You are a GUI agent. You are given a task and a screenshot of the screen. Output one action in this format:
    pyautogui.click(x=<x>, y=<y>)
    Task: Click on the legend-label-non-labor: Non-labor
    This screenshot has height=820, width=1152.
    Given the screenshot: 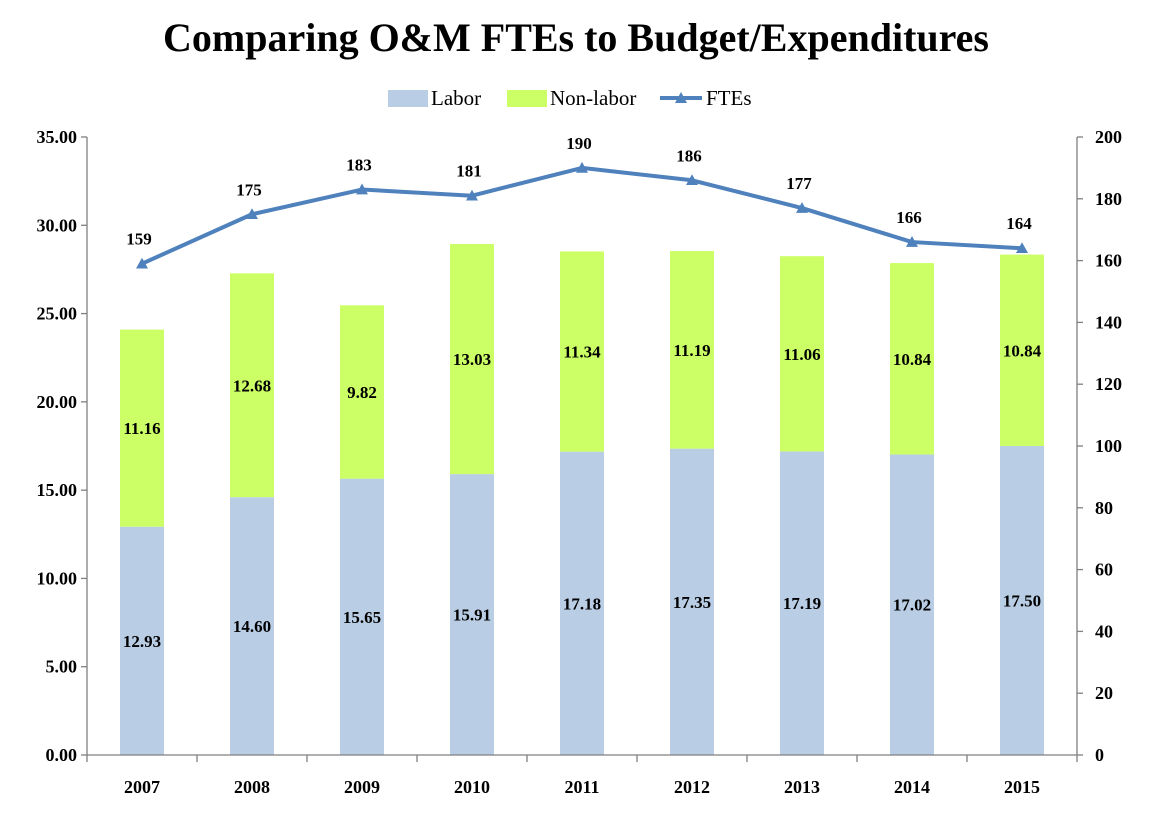 What is the action you would take?
    pyautogui.click(x=593, y=98)
    